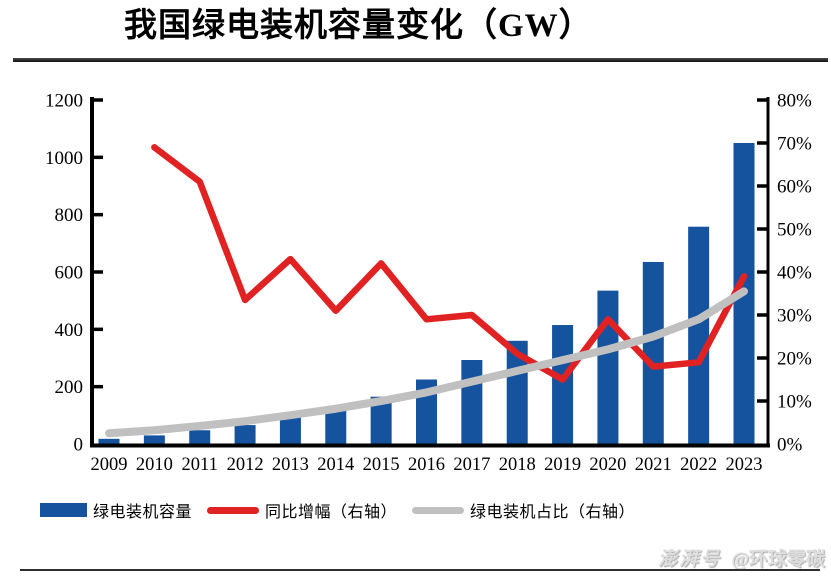 This screenshot has width=831, height=579. Describe the element at coordinates (109, 441) in the screenshot. I see `bar-2009` at that location.